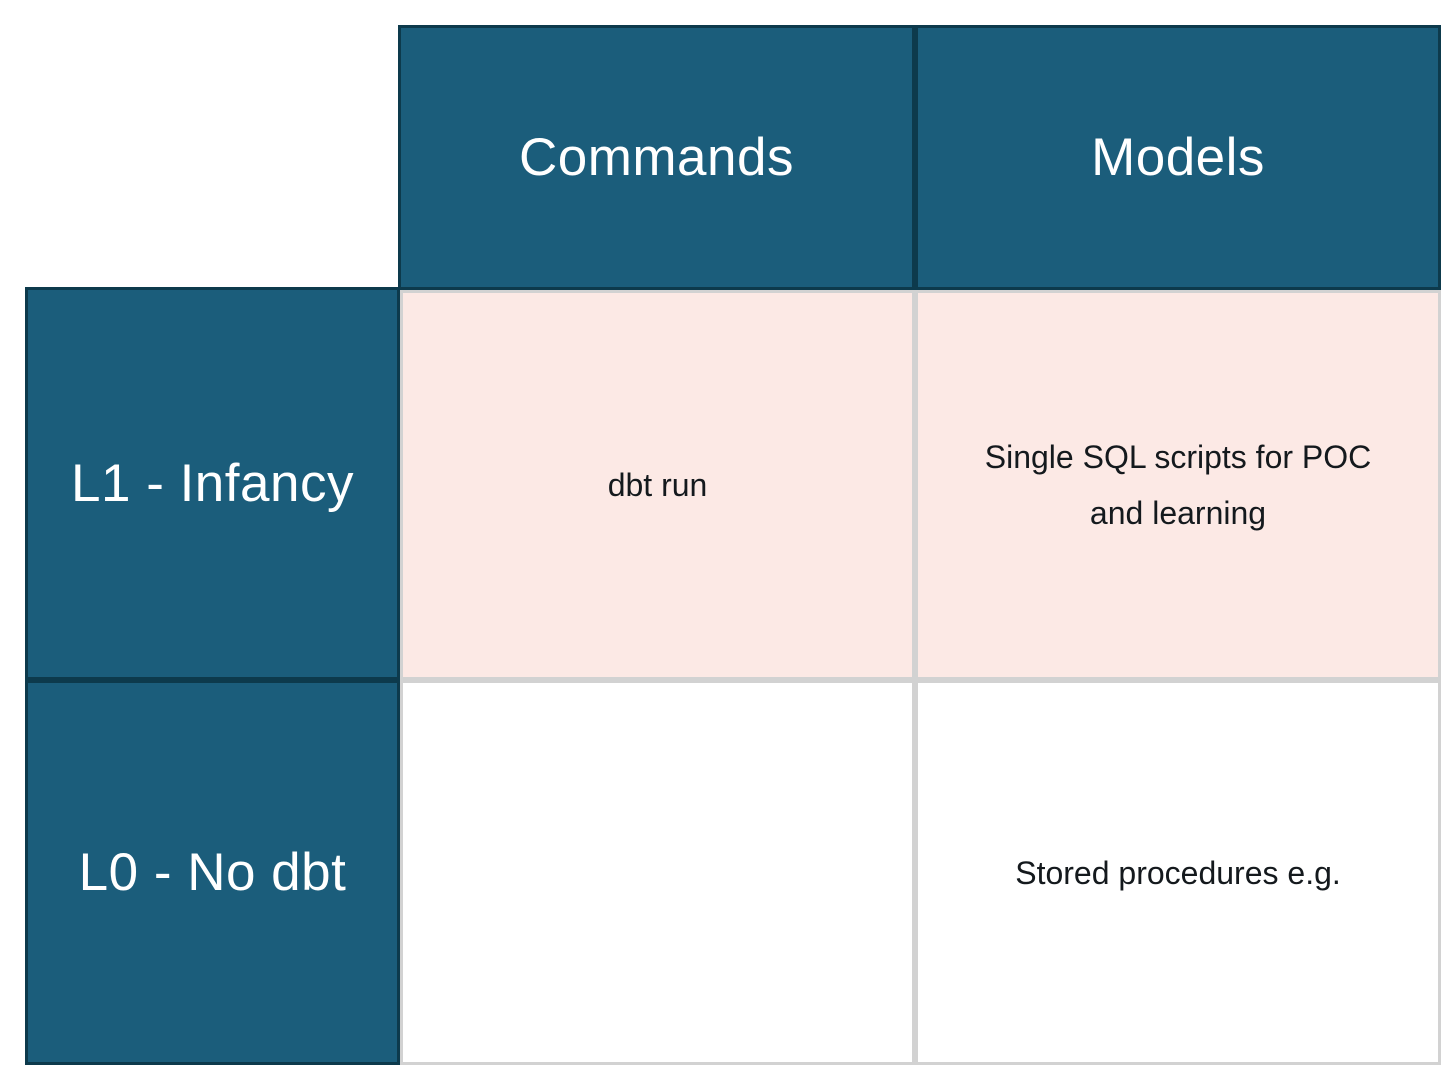 This screenshot has height=1076, width=1446. Describe the element at coordinates (1178, 485) in the screenshot. I see `cell-l1-models: Single SQL scripts for POC and learning` at that location.